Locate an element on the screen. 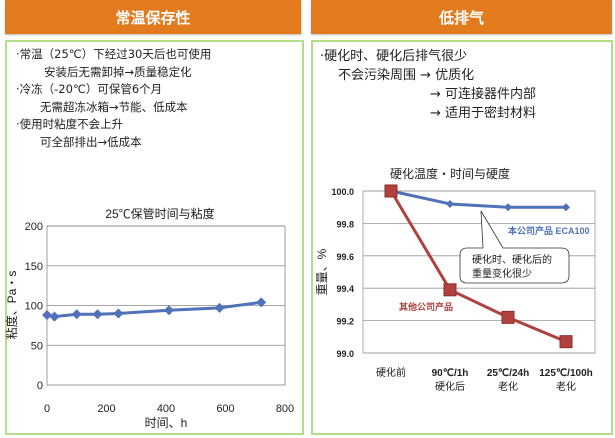  x-tick-label: 90℃/1h is located at coordinates (450, 373).